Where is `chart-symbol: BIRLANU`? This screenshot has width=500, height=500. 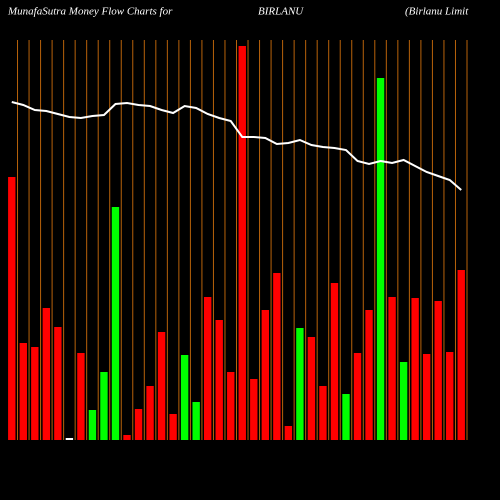 chart-symbol: BIRLANU is located at coordinates (281, 12).